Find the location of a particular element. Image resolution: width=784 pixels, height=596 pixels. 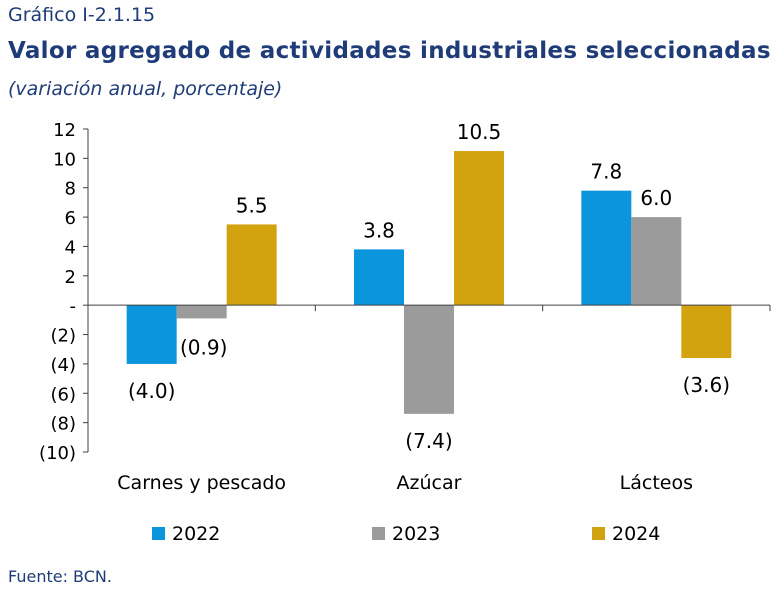

y-tick-label: 12 is located at coordinates (64, 130).